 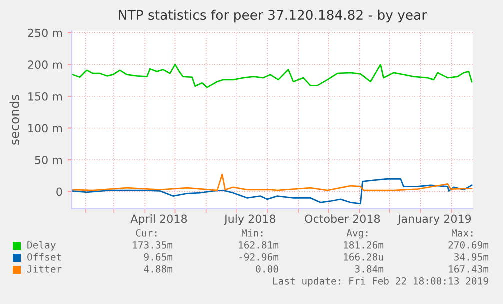 What do you see at coordinates (45, 128) in the screenshot?
I see `y-tick-label: 100 m` at bounding box center [45, 128].